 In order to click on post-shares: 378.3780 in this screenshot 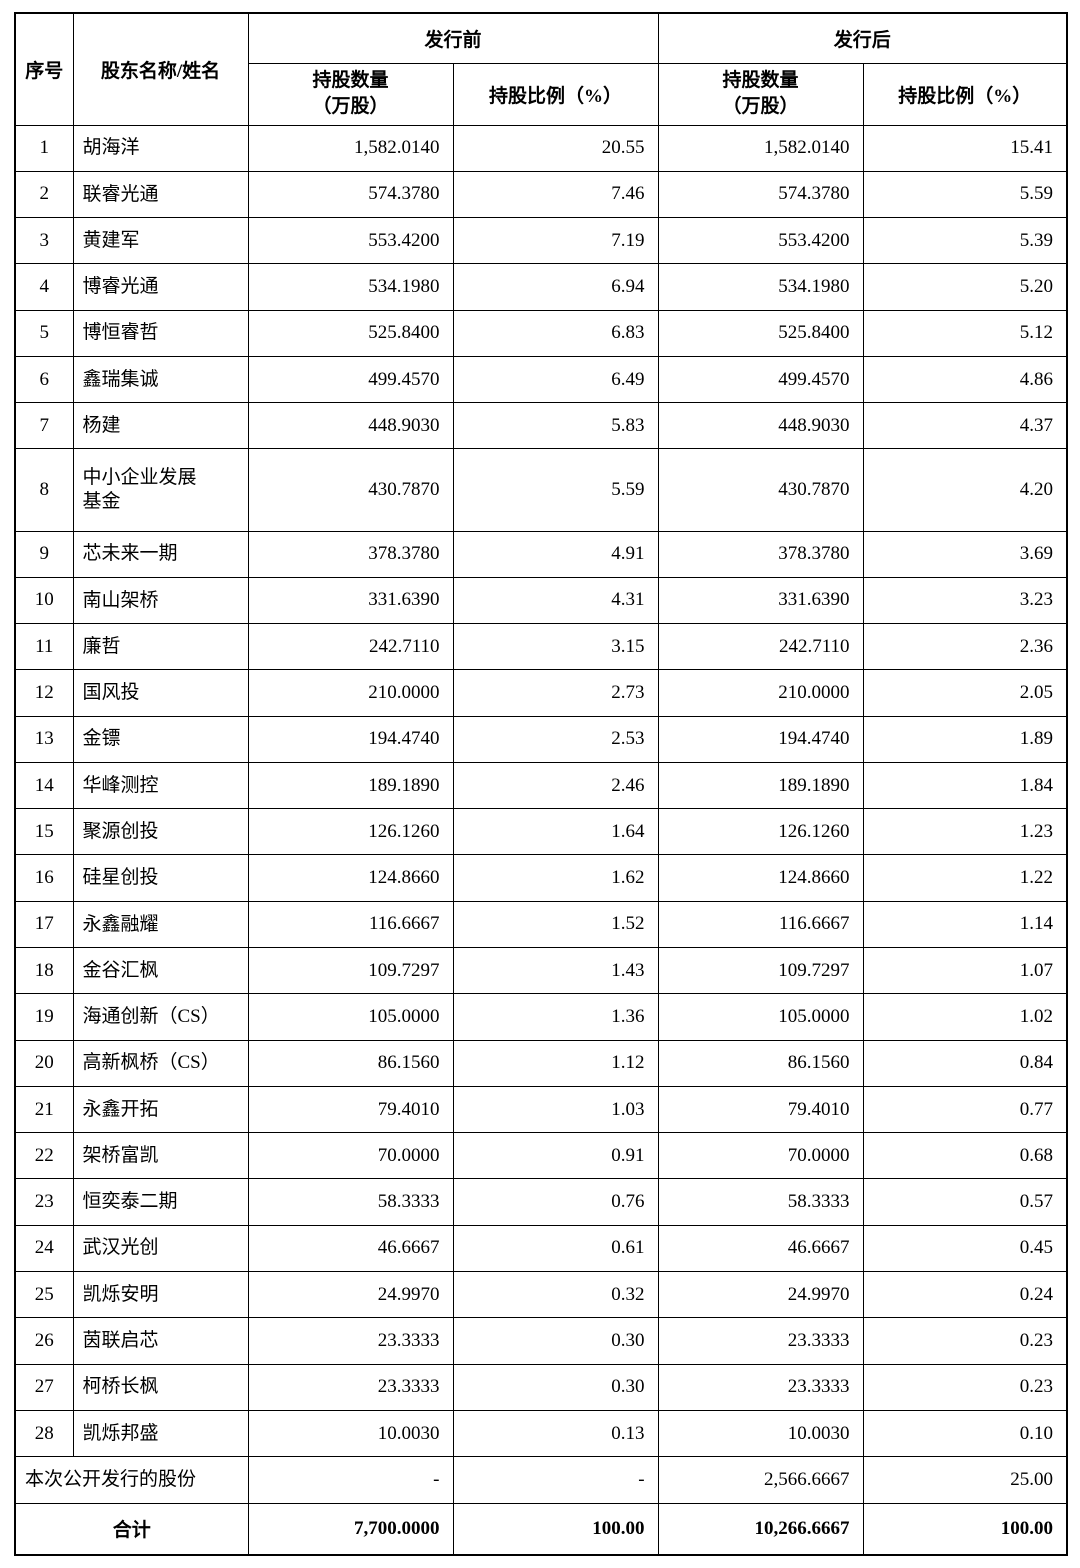, I will do `click(760, 554)`.